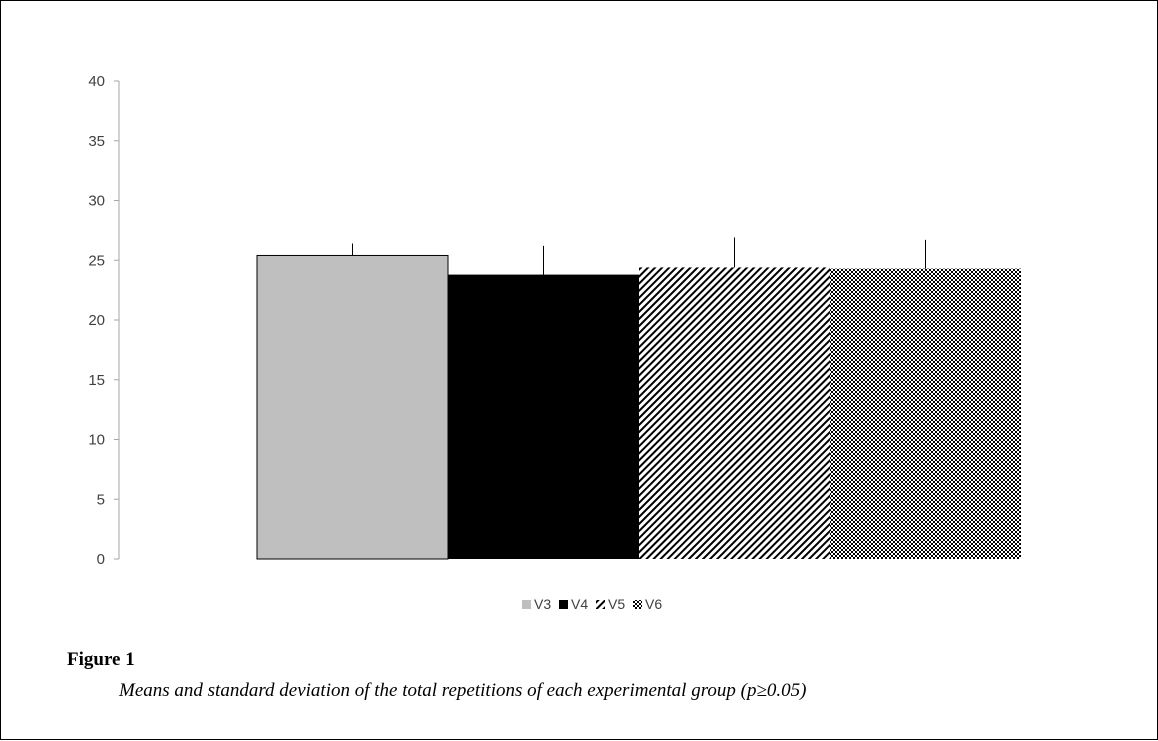 The width and height of the screenshot is (1158, 741). Describe the element at coordinates (96, 260) in the screenshot. I see `y-tick-label: 25` at that location.